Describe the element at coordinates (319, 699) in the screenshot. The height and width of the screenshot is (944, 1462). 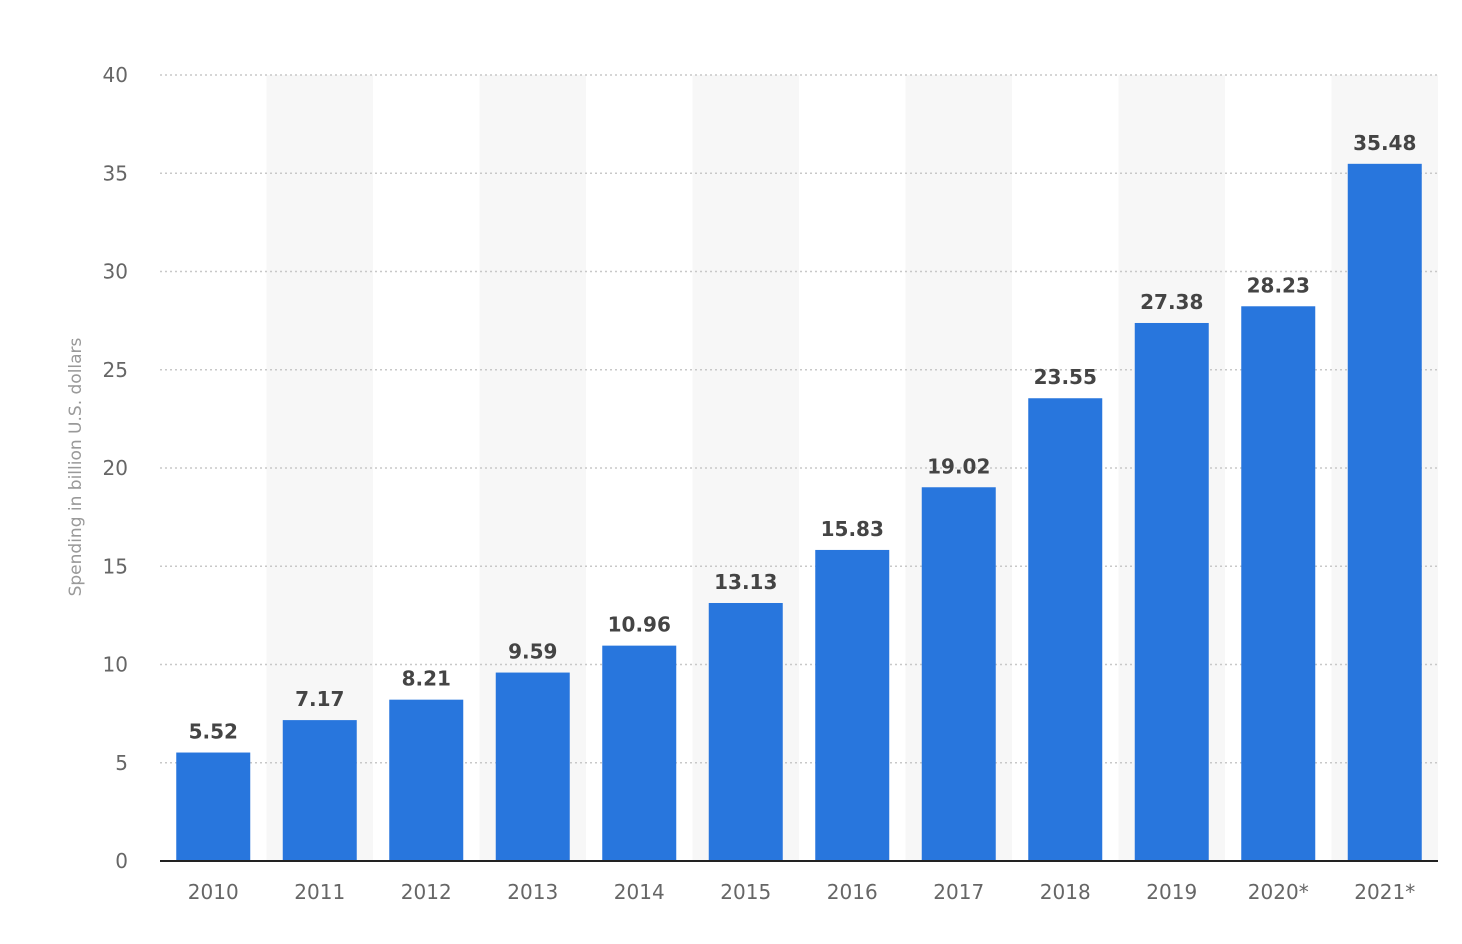
I see `data-label-2011: 7.17` at that location.